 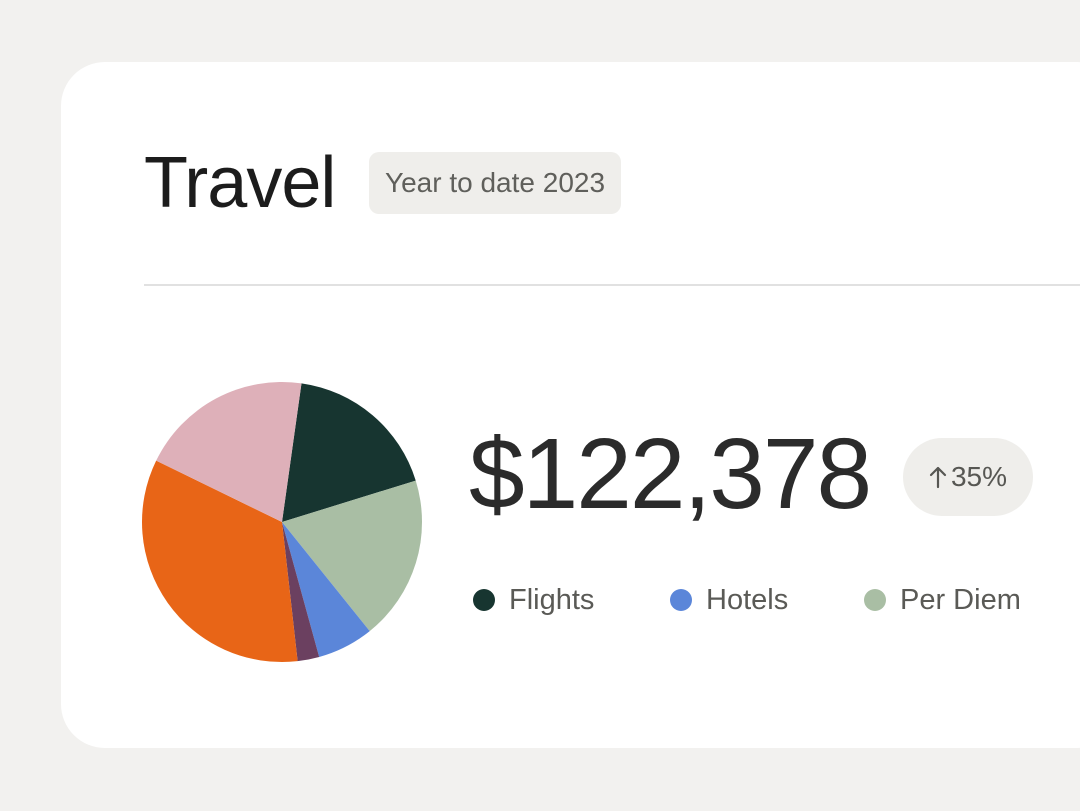 I want to click on pie-chart, so click(x=282, y=522).